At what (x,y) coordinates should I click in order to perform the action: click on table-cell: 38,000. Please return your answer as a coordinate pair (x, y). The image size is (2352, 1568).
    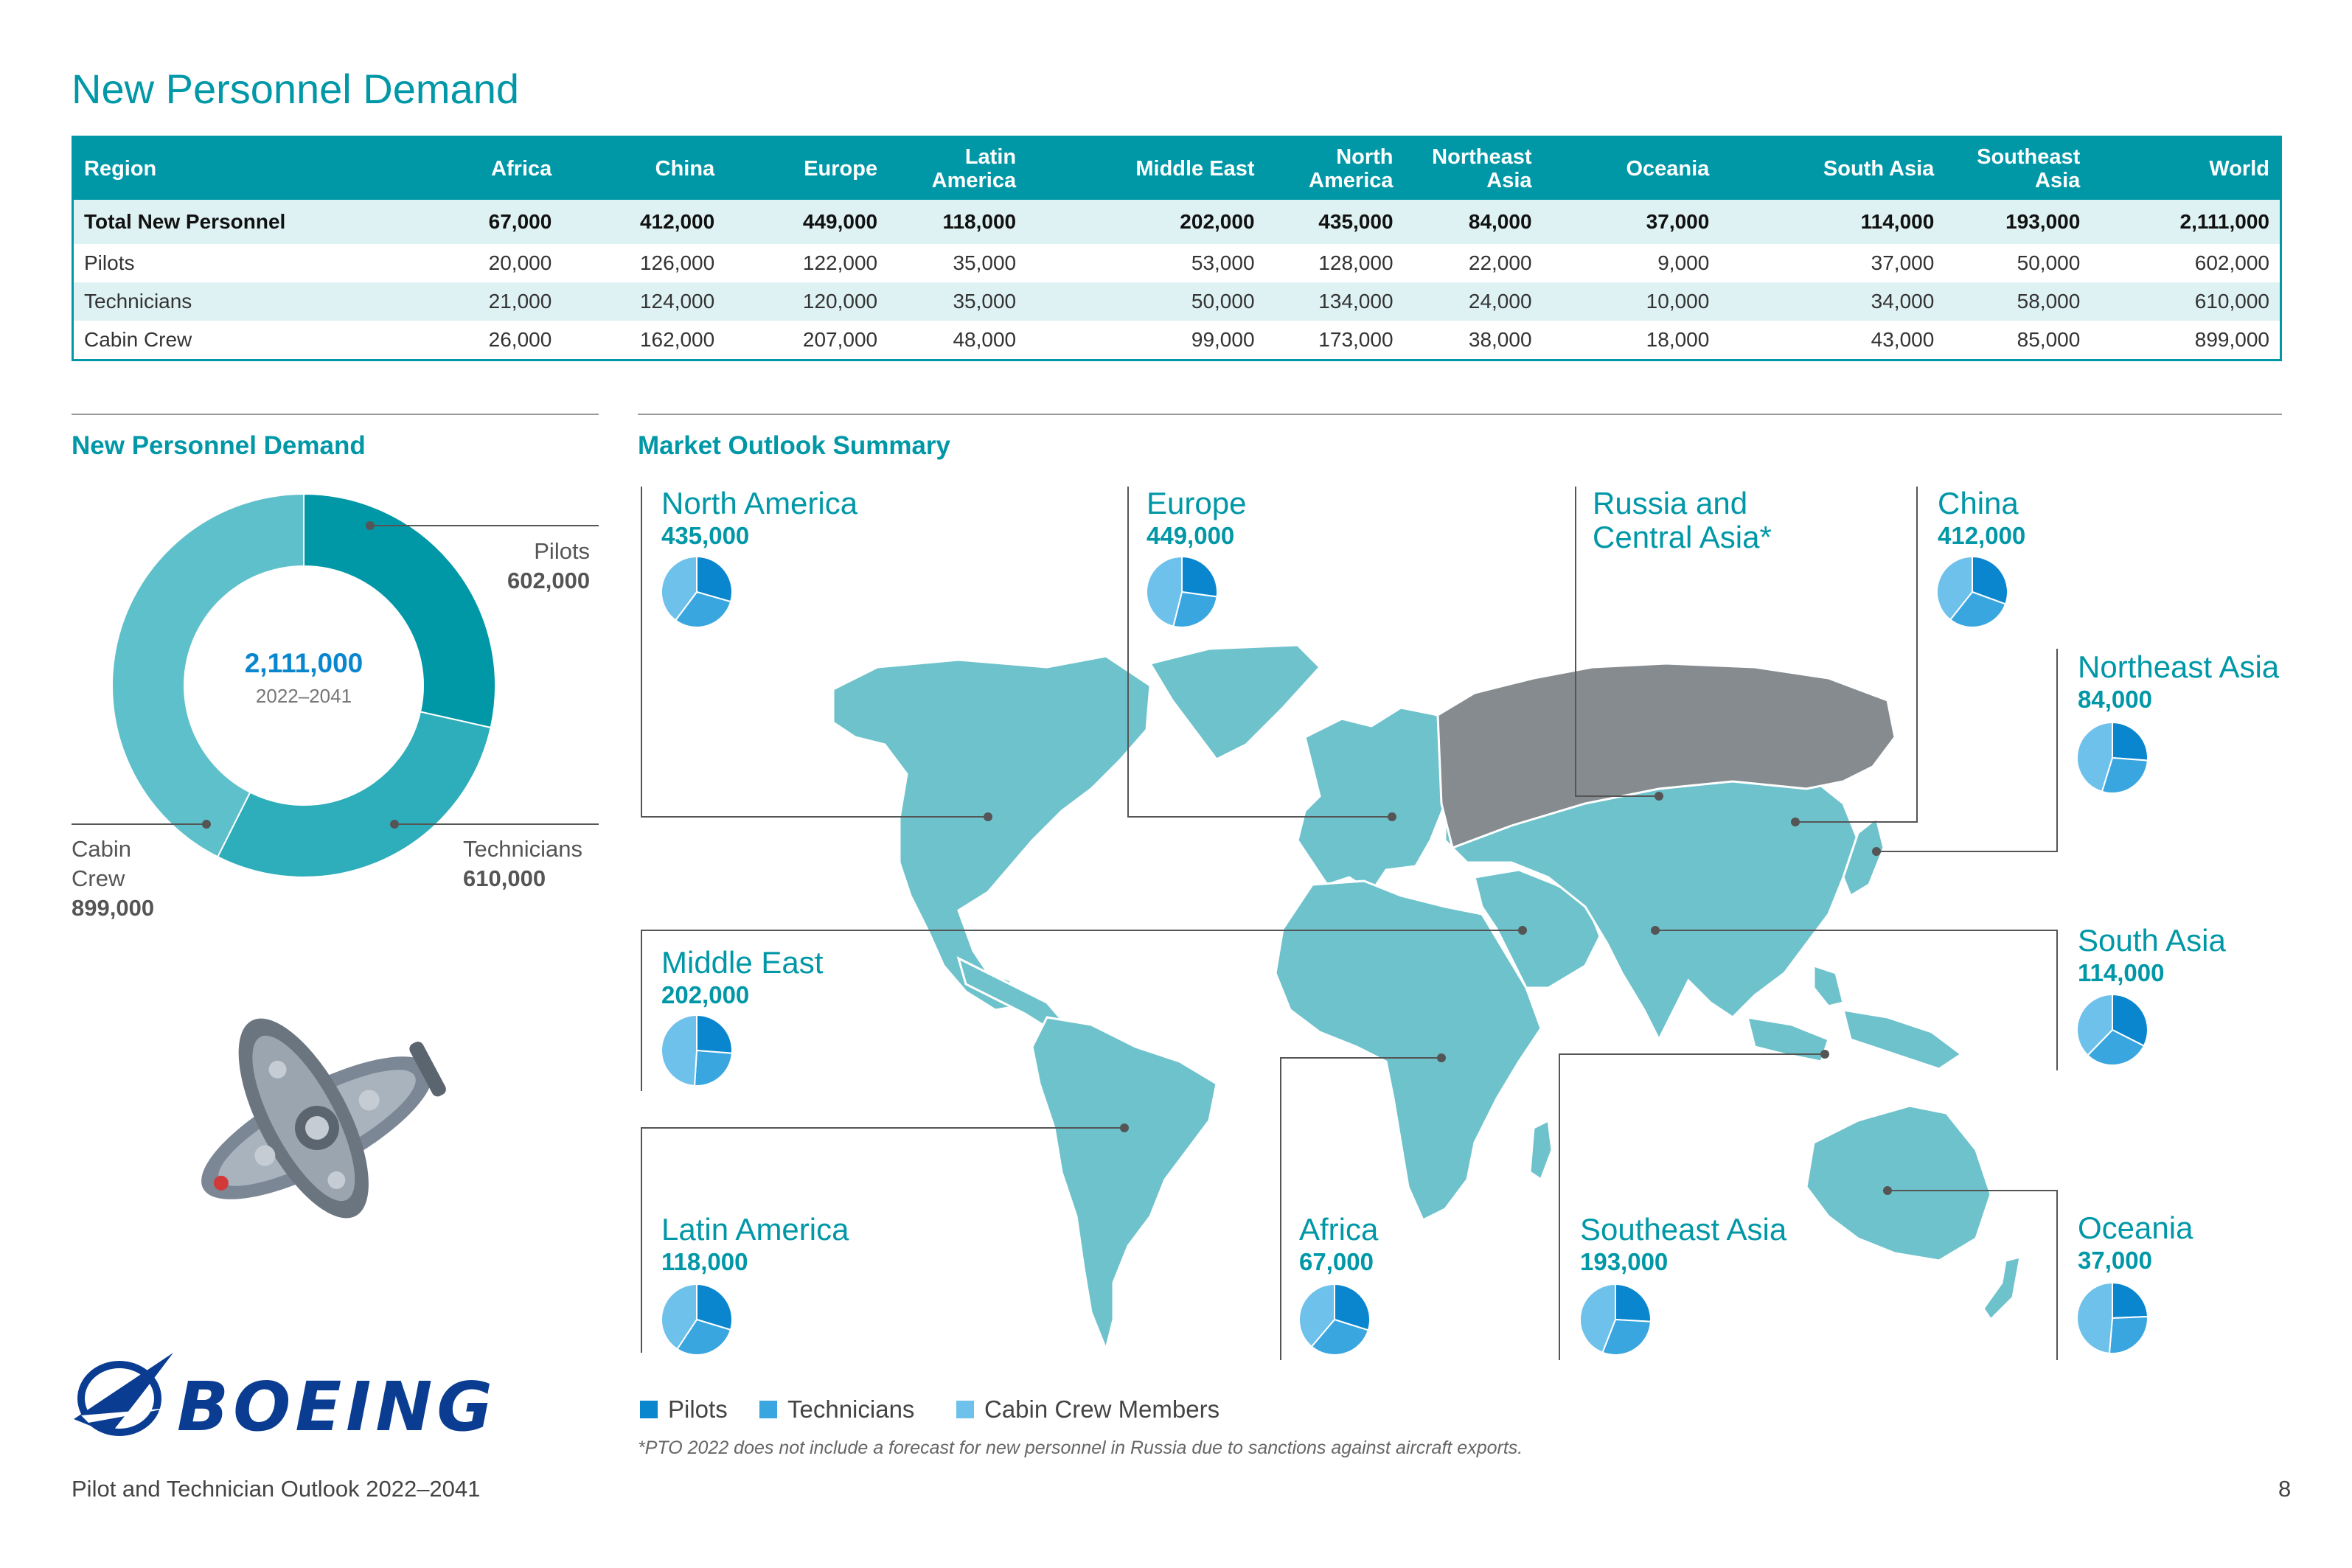
    Looking at the image, I should click on (1500, 339).